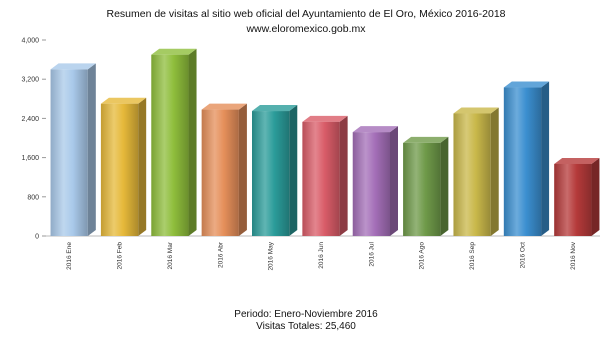 This screenshot has width=612, height=341. Describe the element at coordinates (33, 197) in the screenshot. I see `y-tick-label: 800` at that location.